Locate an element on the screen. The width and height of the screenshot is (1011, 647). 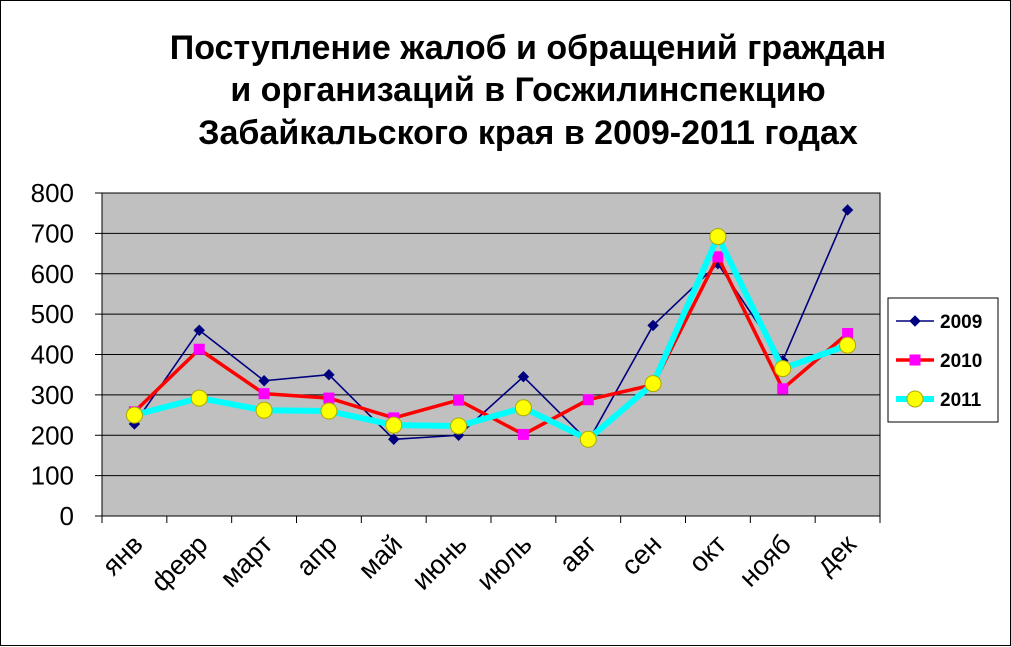
x-tick-label: июль is located at coordinates (504, 562).